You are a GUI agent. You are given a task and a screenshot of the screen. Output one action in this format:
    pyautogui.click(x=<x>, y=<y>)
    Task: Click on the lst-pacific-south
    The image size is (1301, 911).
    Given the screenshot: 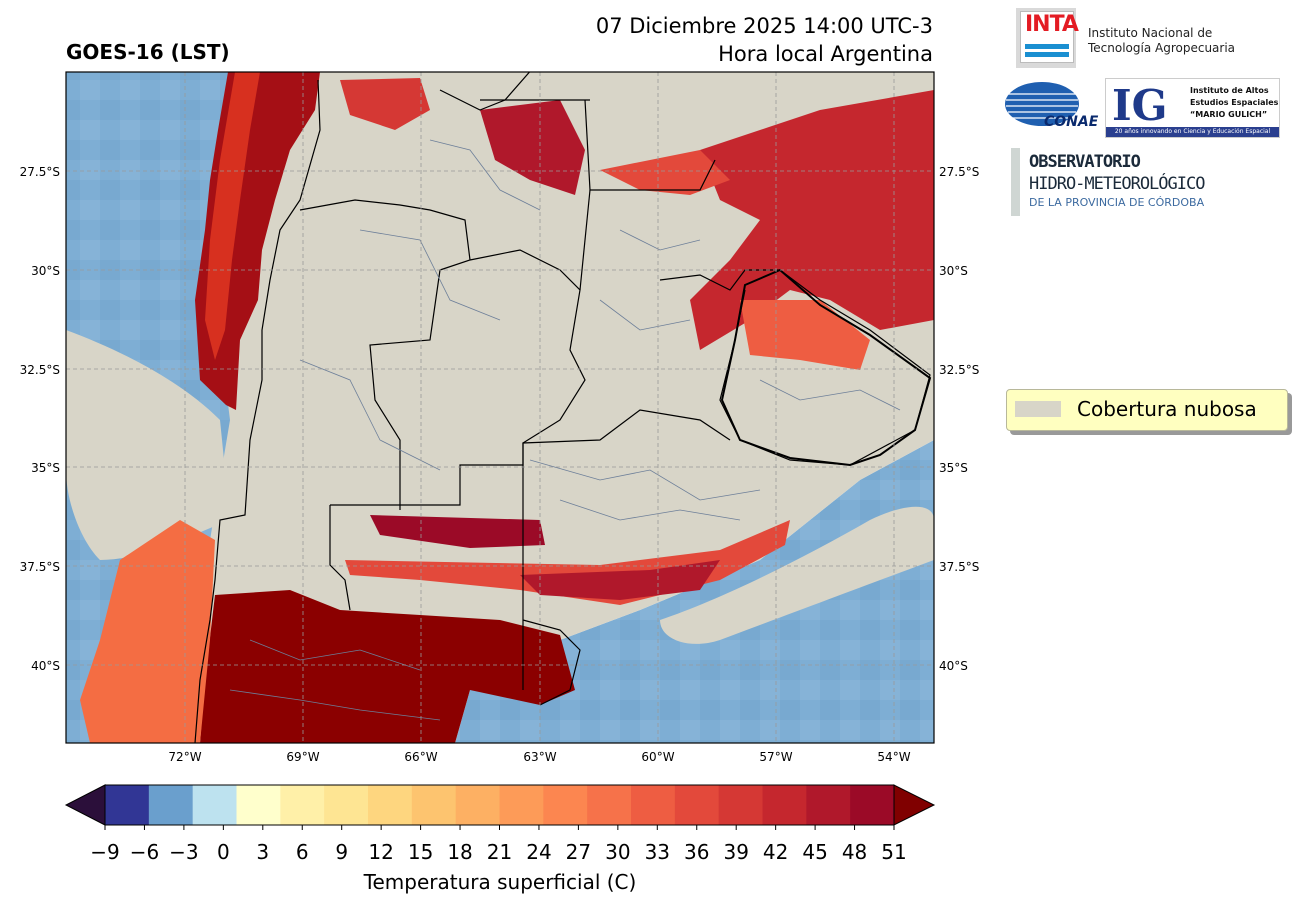 What is the action you would take?
    pyautogui.click(x=147, y=631)
    